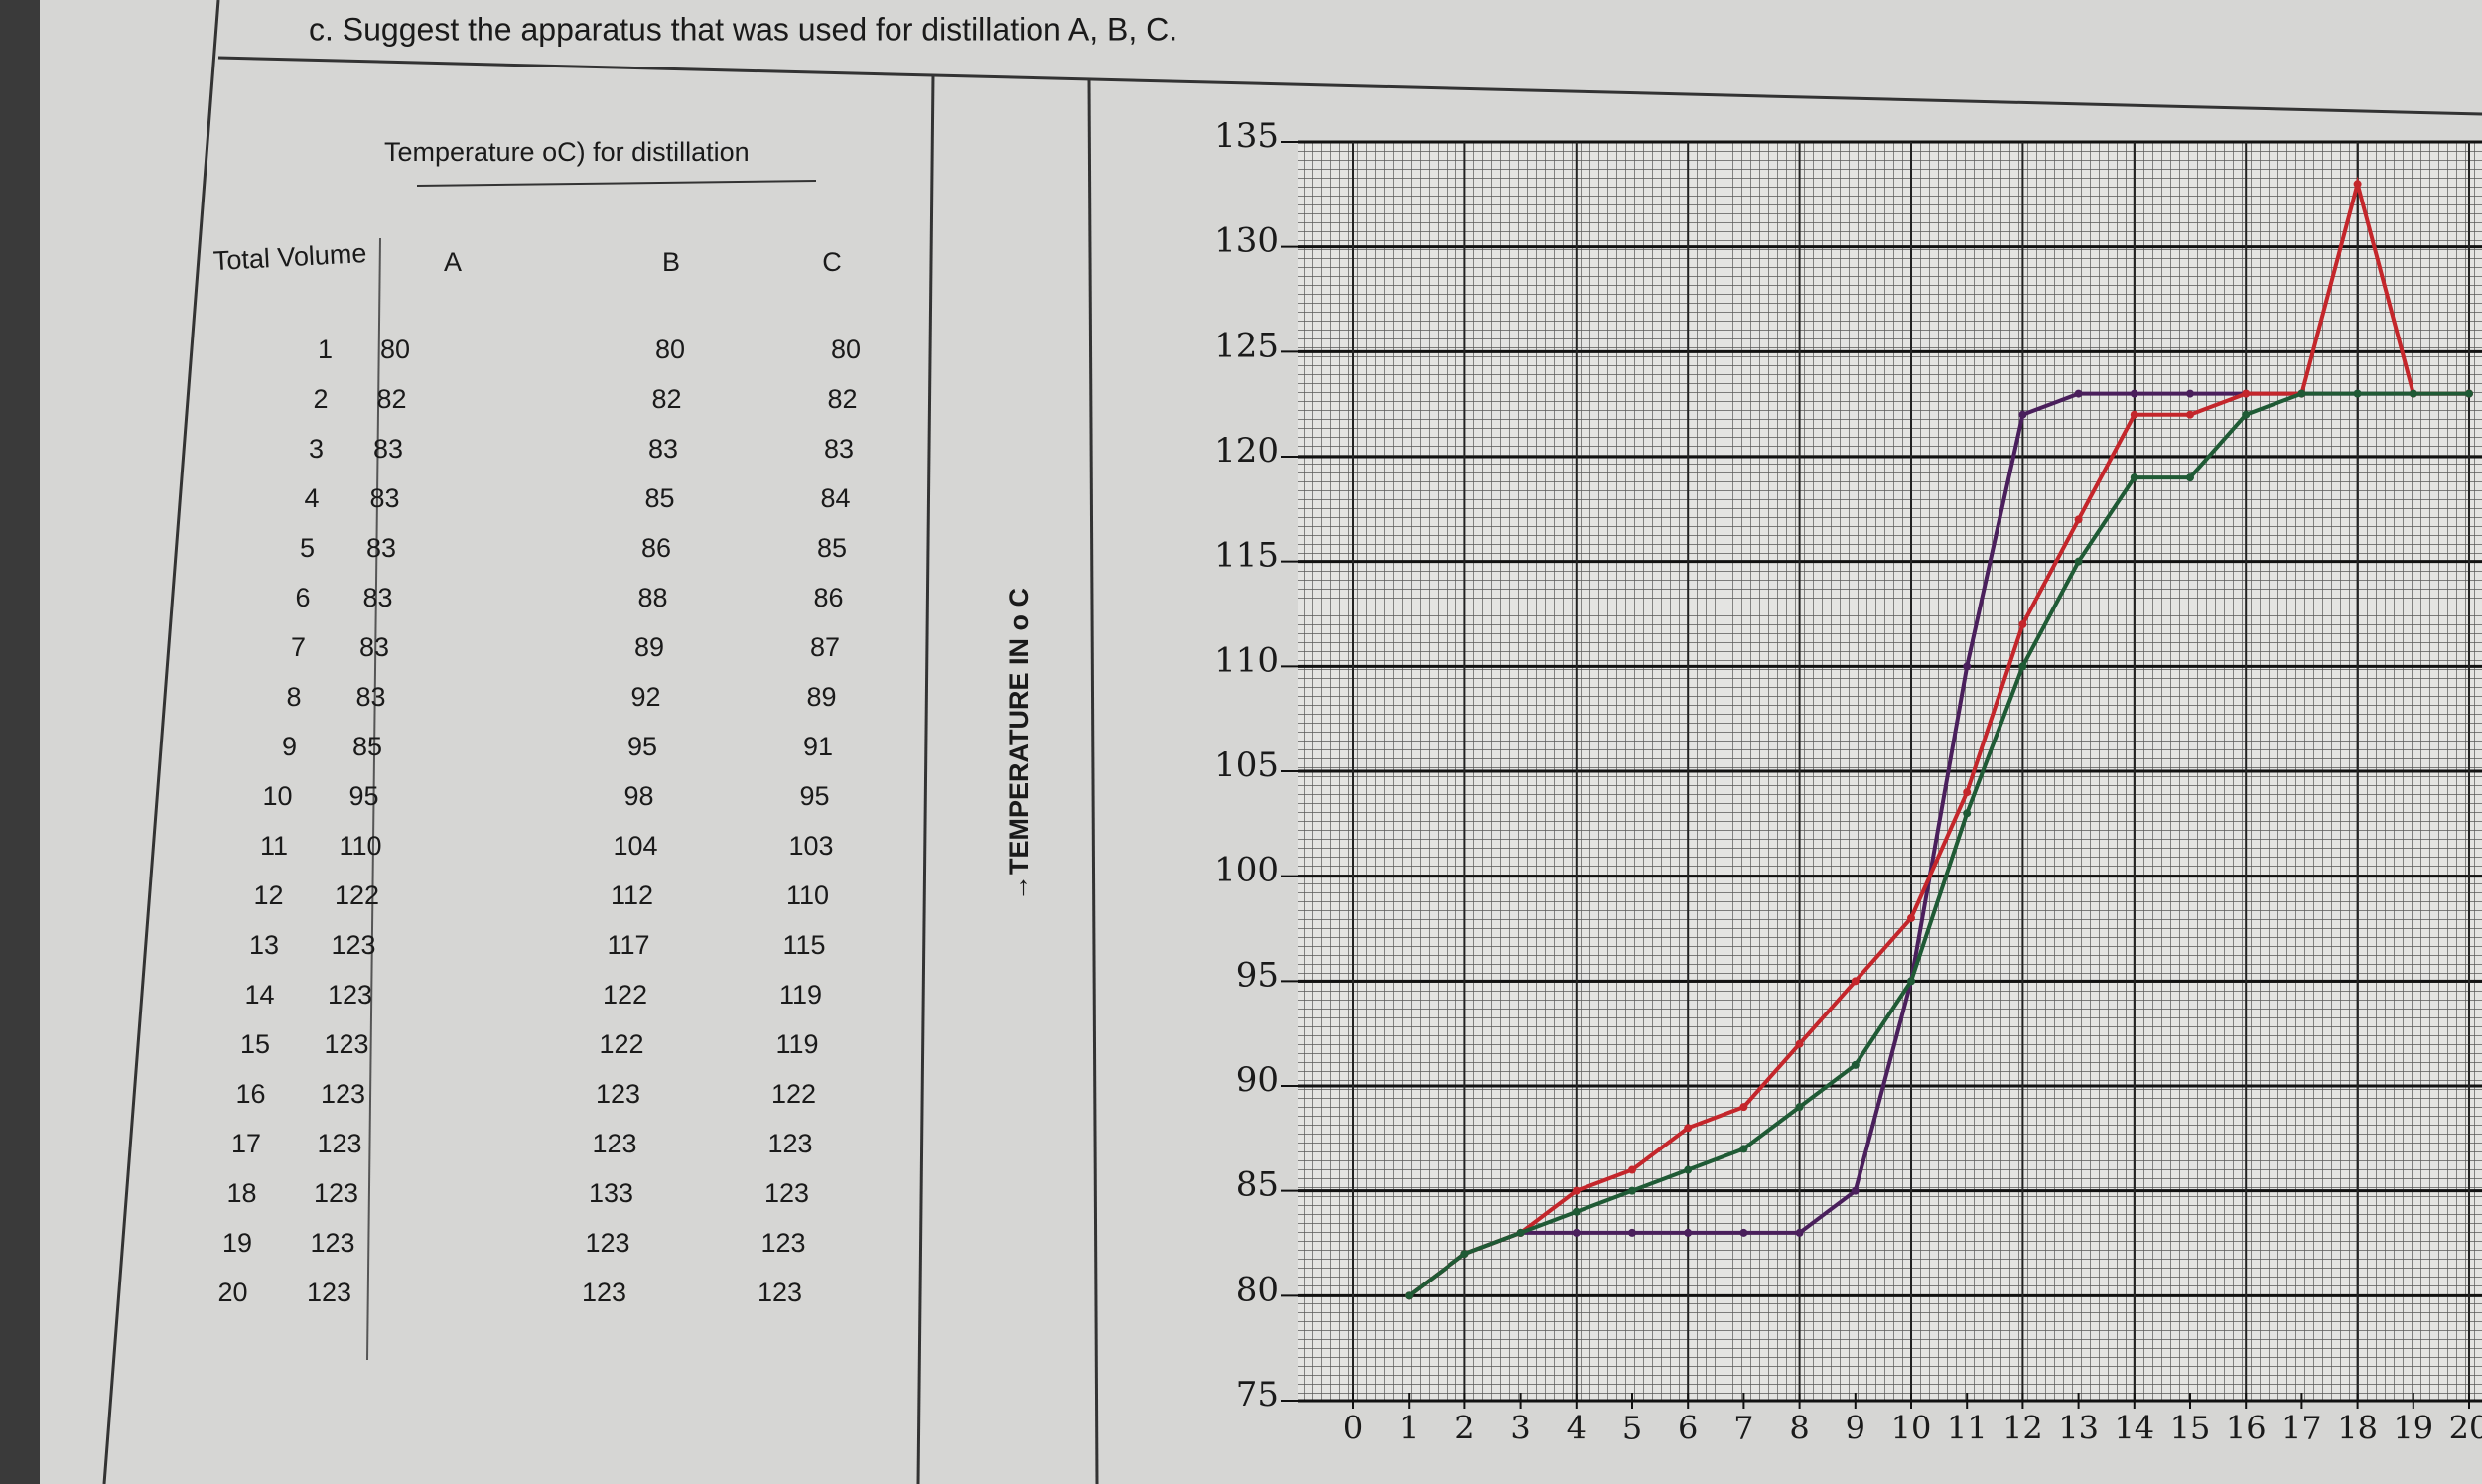  Describe the element at coordinates (255, 1044) in the screenshot. I see `volume-cell: 15` at that location.